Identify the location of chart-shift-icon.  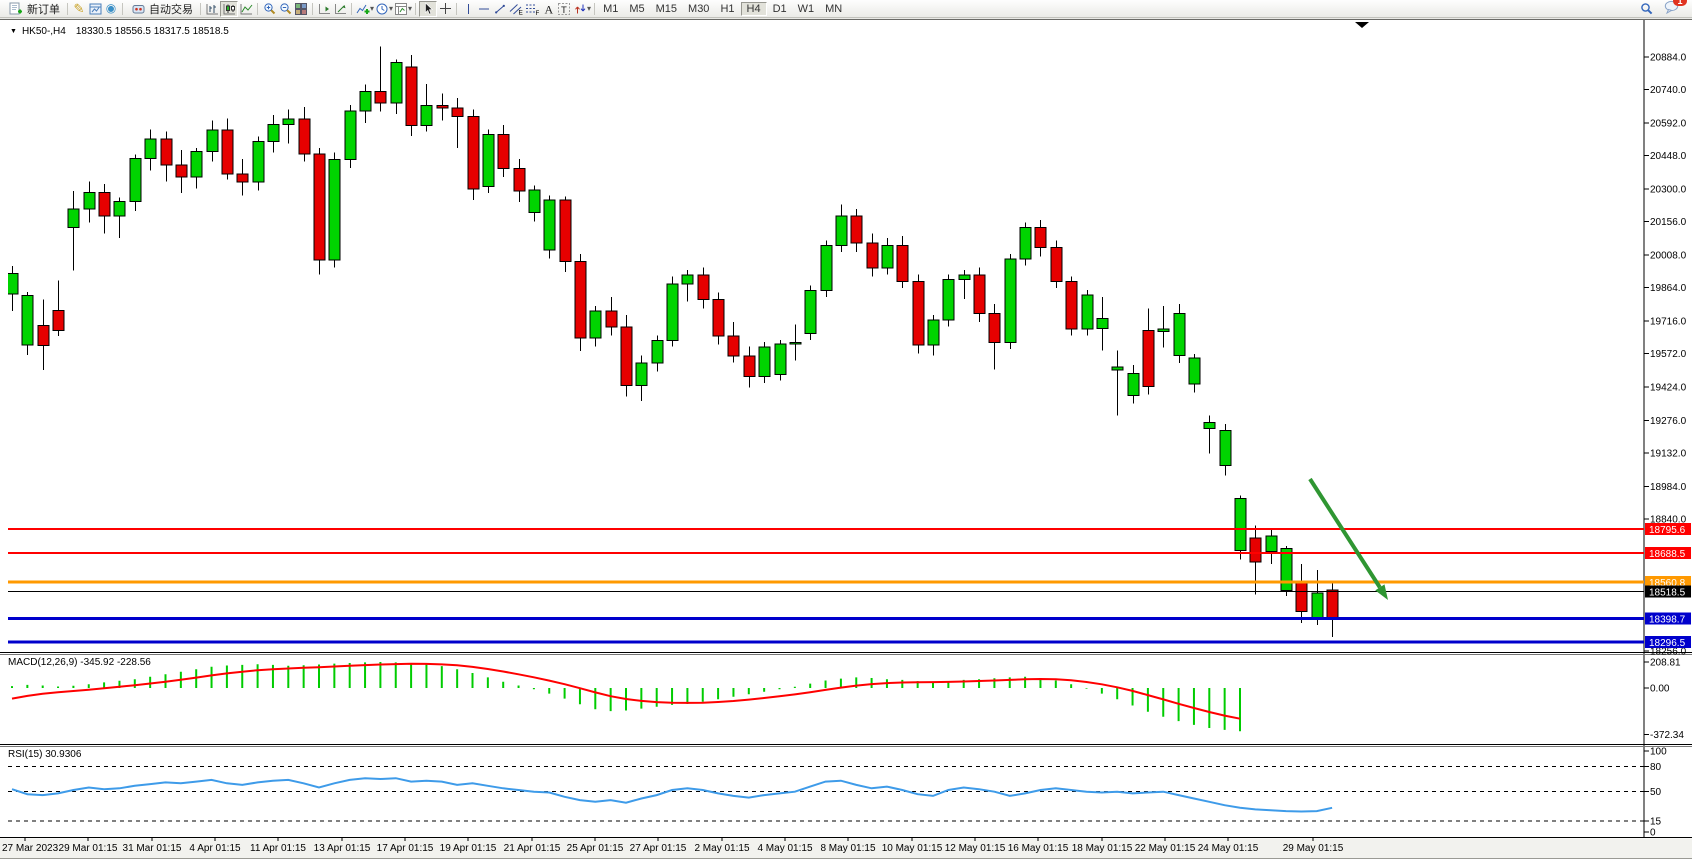
(324, 9).